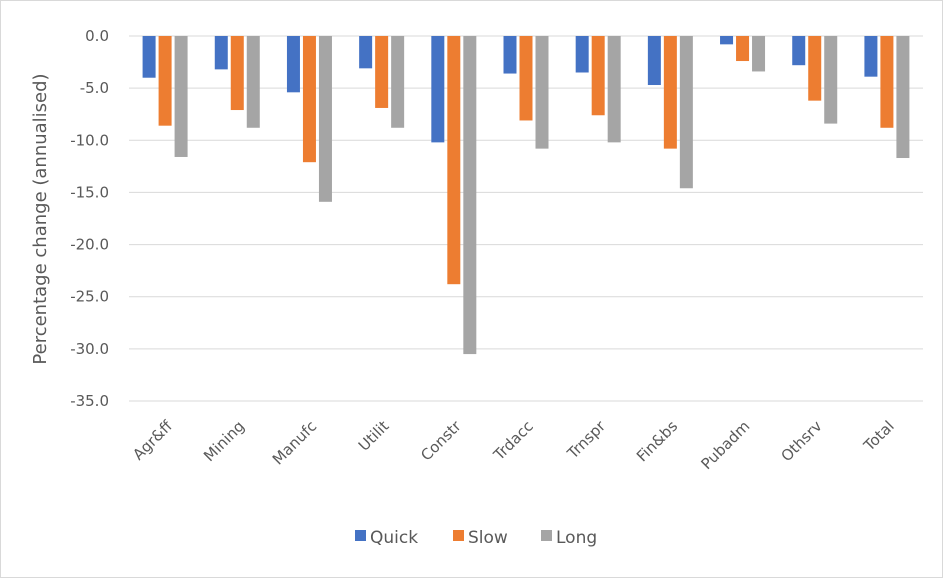 The height and width of the screenshot is (578, 943). I want to click on bar-long-othsrv, so click(831, 80).